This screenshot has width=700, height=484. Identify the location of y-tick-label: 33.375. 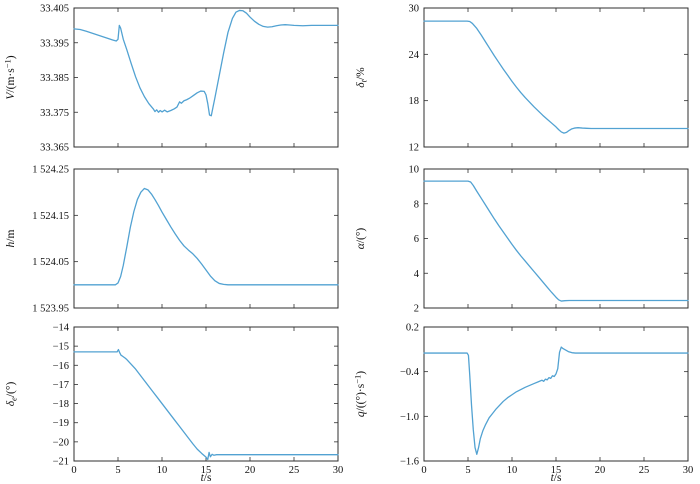
(54, 113).